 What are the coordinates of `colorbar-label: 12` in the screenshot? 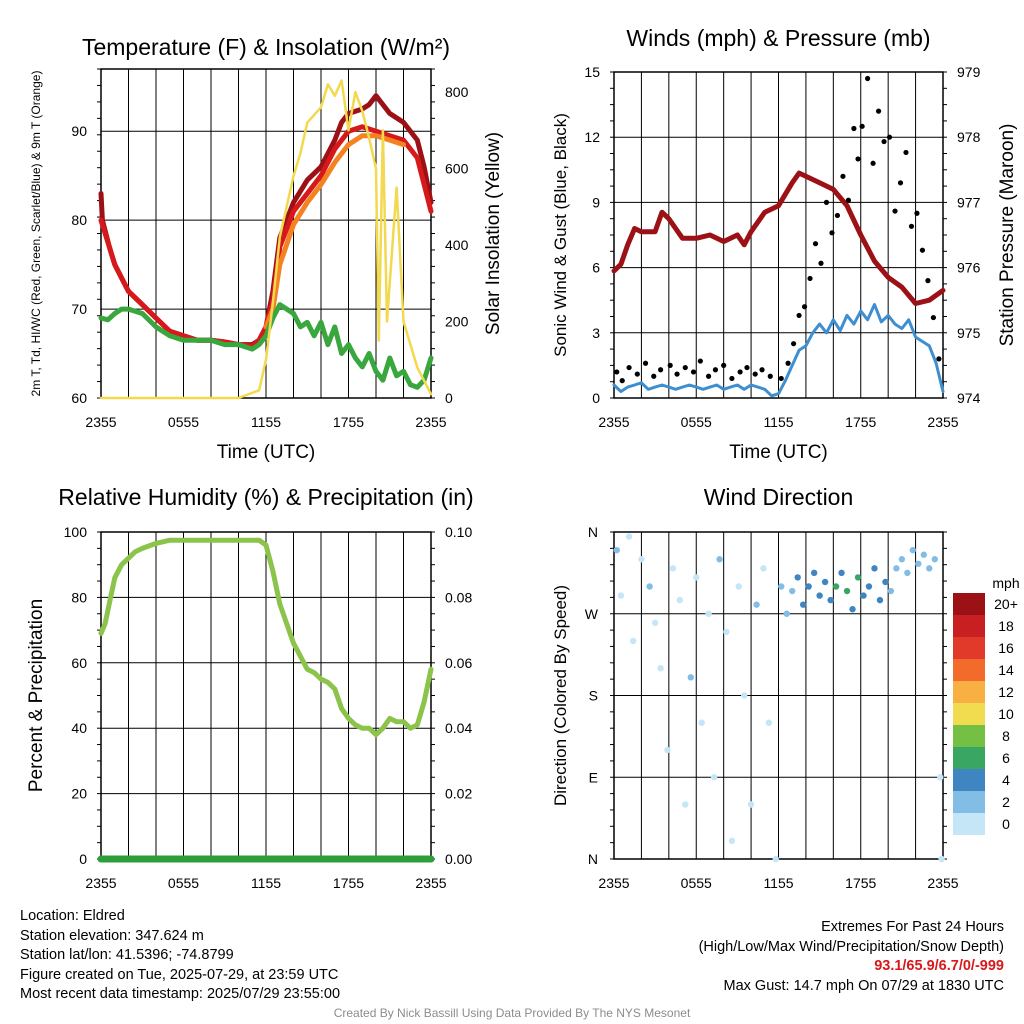 It's located at (1006, 692).